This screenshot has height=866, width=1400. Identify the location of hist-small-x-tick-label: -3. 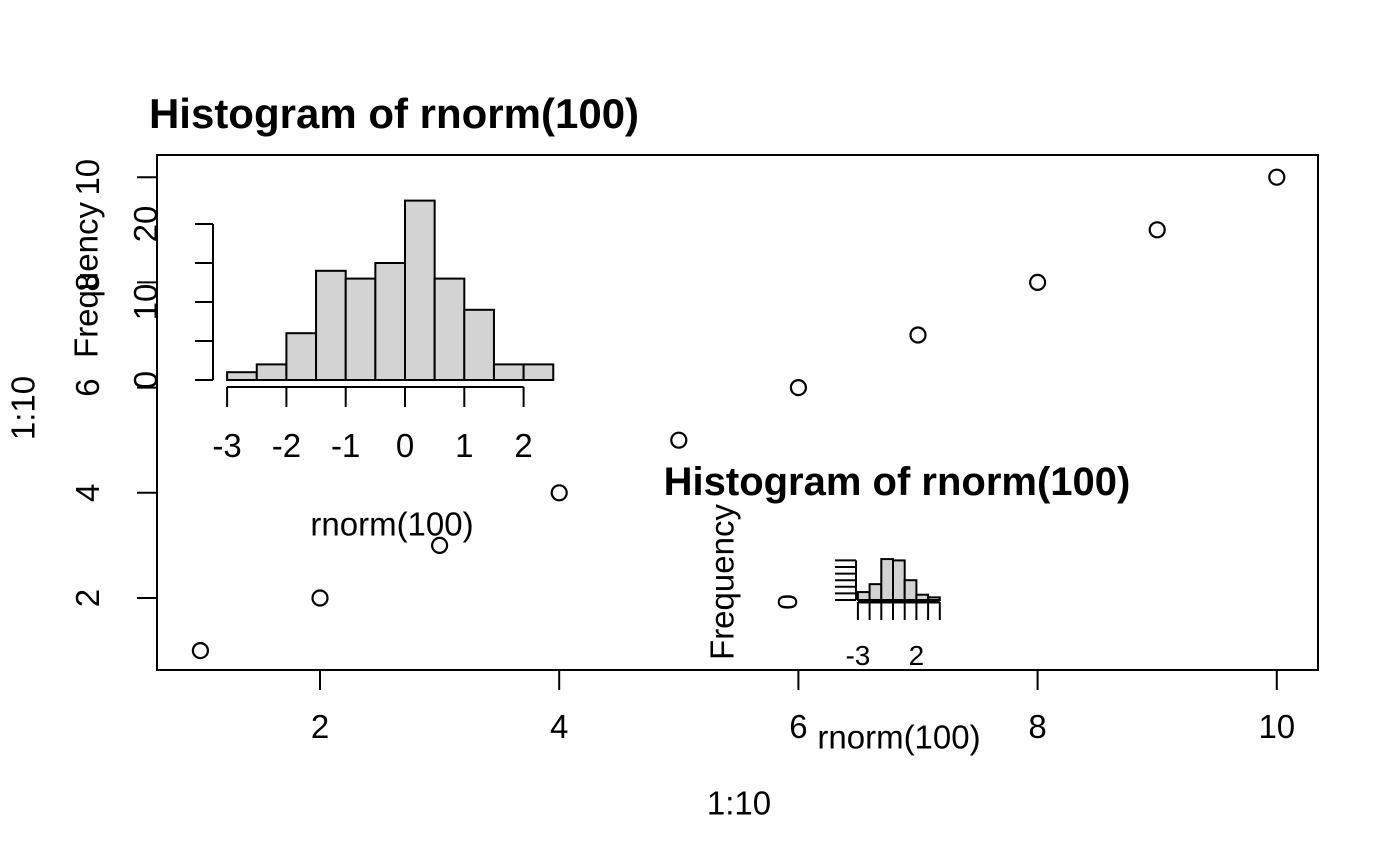
(857, 655).